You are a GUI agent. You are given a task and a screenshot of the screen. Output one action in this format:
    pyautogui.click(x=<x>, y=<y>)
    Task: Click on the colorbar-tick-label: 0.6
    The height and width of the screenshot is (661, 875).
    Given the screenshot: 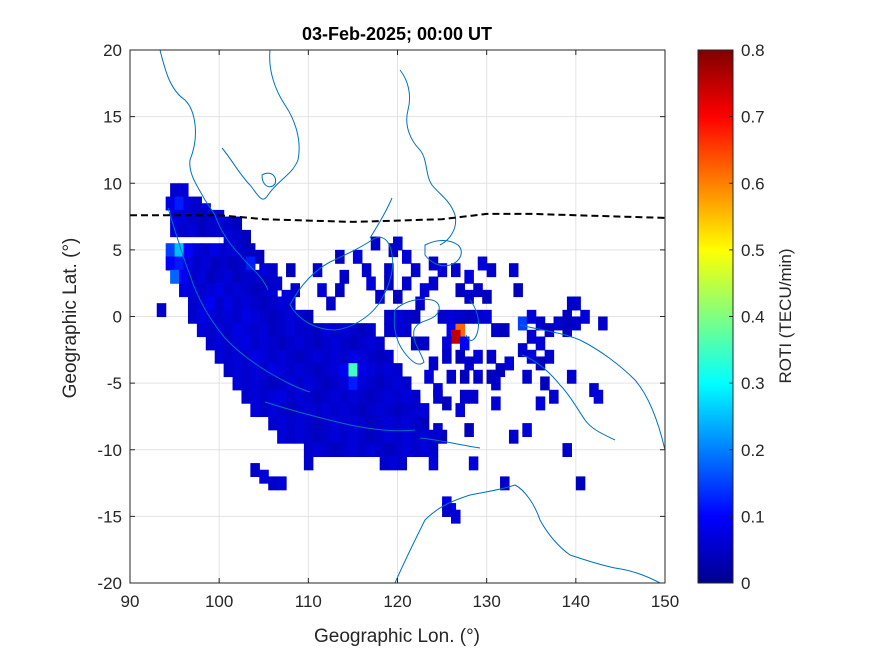 What is the action you would take?
    pyautogui.click(x=753, y=183)
    